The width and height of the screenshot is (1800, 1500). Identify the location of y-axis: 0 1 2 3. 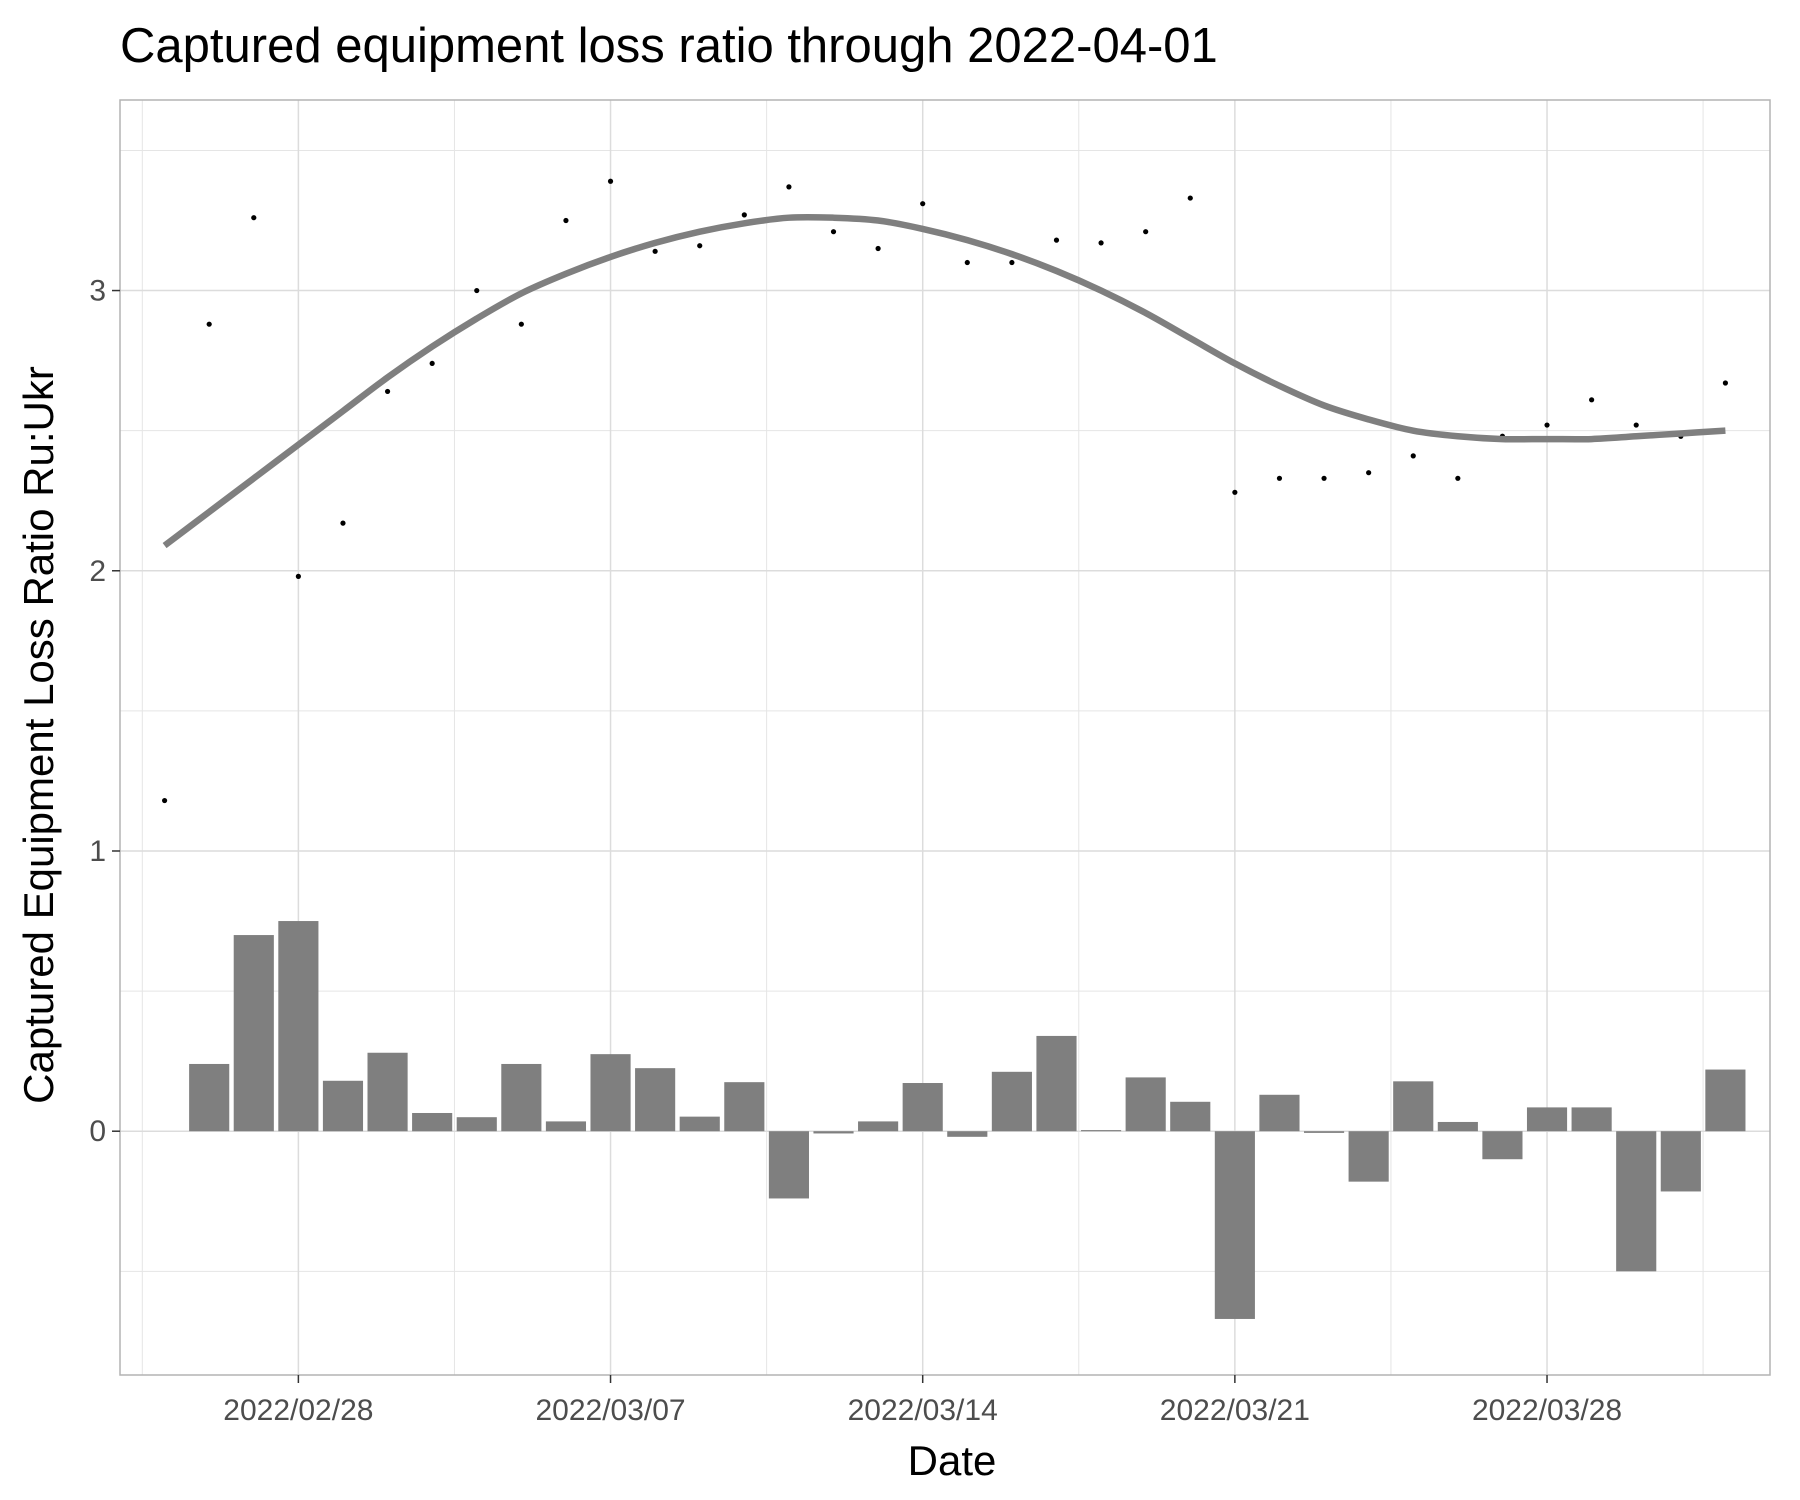
(104, 711).